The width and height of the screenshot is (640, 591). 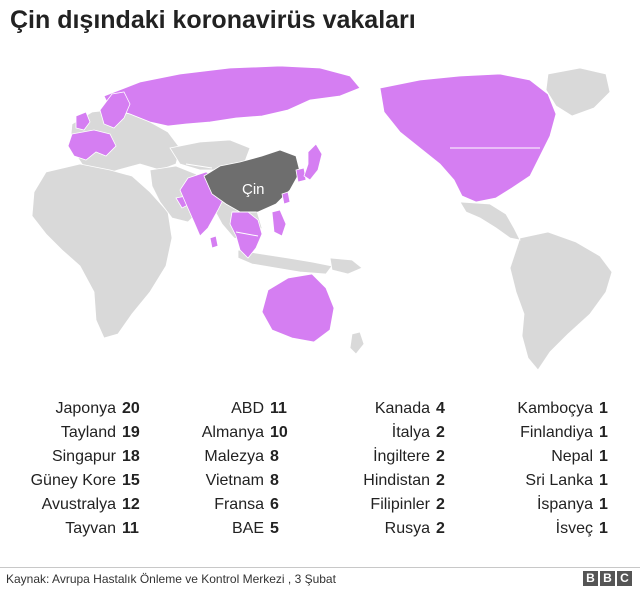 I want to click on country-name: Malezya, so click(x=234, y=456).